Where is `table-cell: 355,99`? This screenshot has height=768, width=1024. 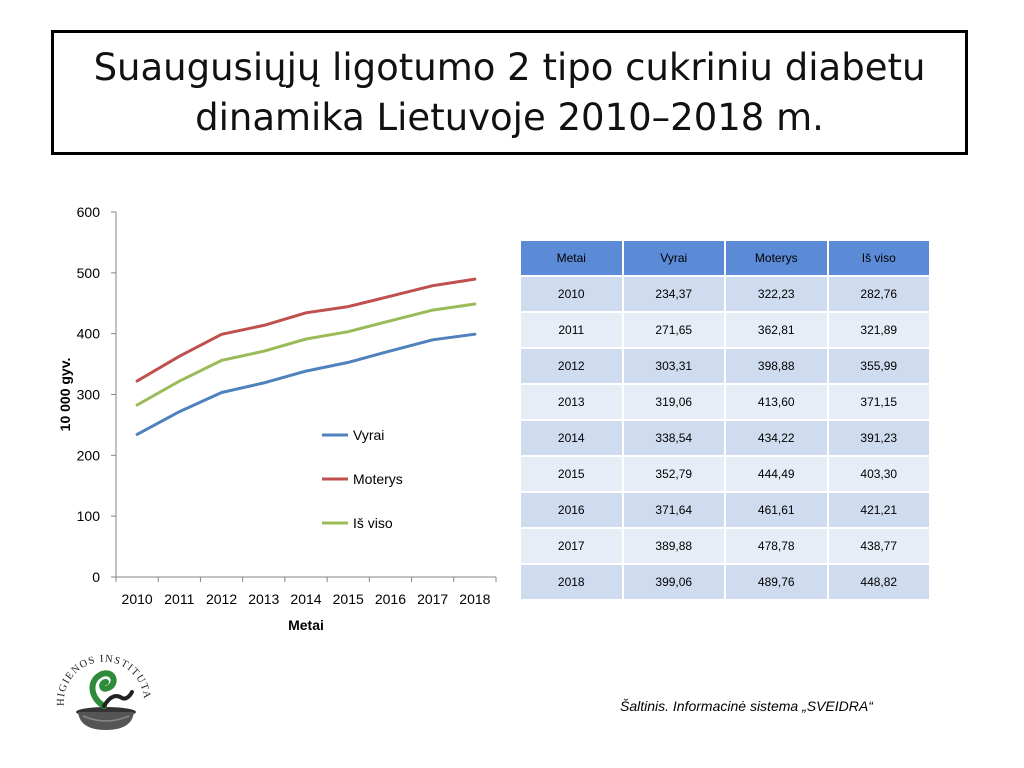 table-cell: 355,99 is located at coordinates (878, 366).